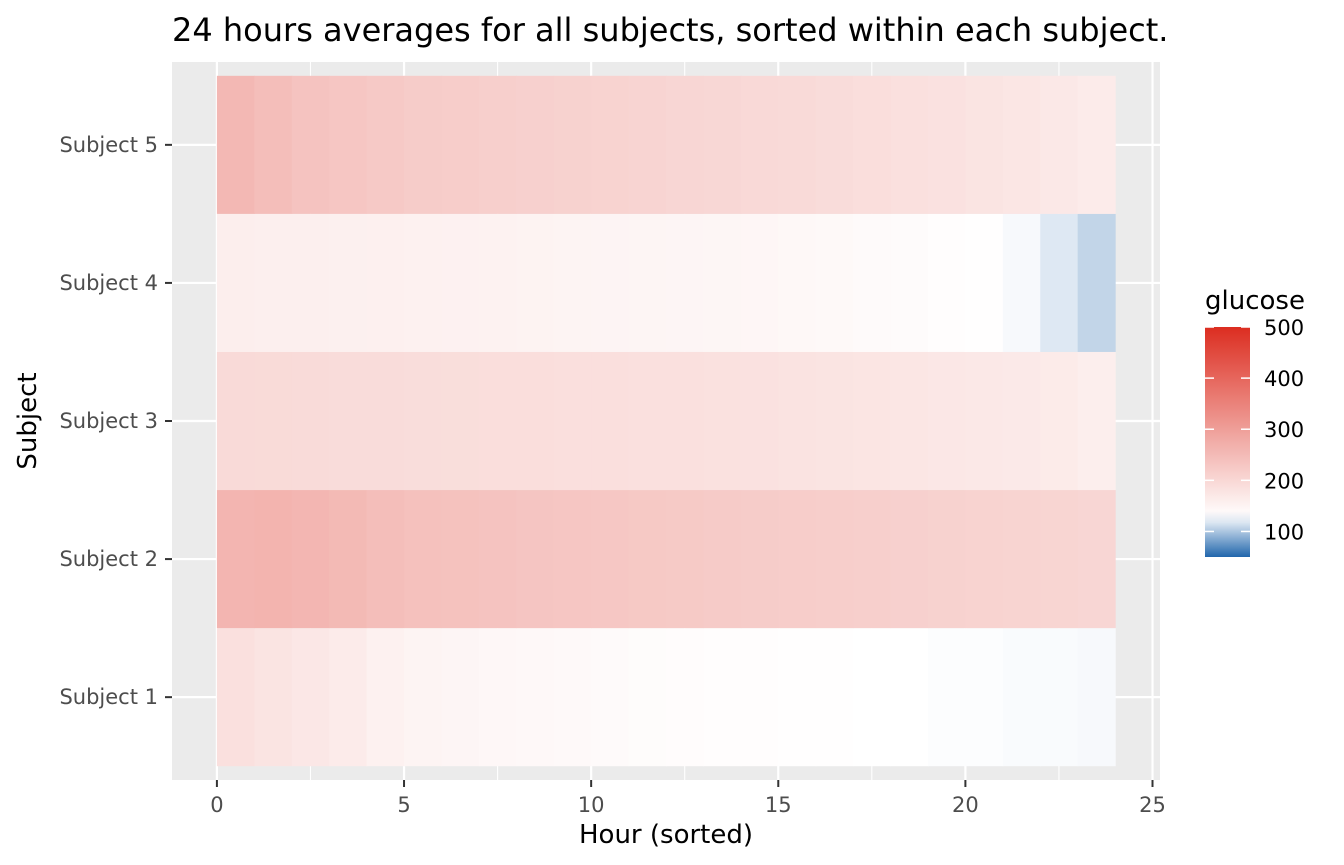  What do you see at coordinates (108, 283) in the screenshot?
I see `y-tick-label: Subject 4` at bounding box center [108, 283].